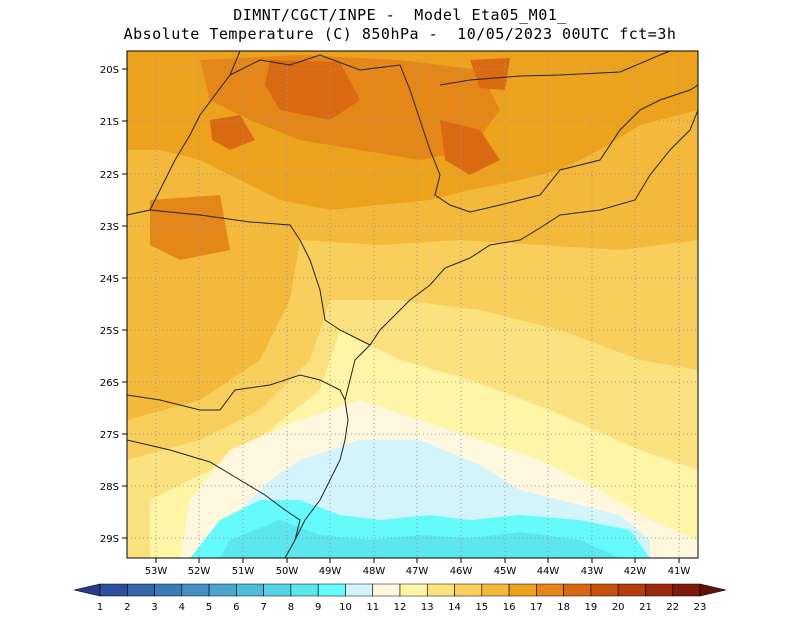 The width and height of the screenshot is (800, 618). What do you see at coordinates (109, 279) in the screenshot?
I see `lat-label: 24S` at bounding box center [109, 279].